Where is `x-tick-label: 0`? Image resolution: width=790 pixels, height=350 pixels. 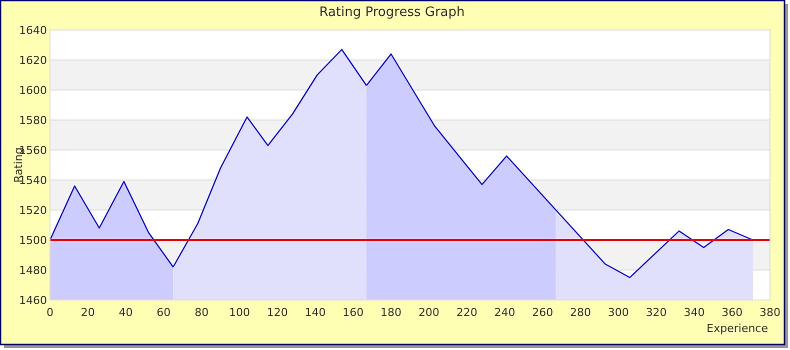 x-tick-label: 0 is located at coordinates (50, 312).